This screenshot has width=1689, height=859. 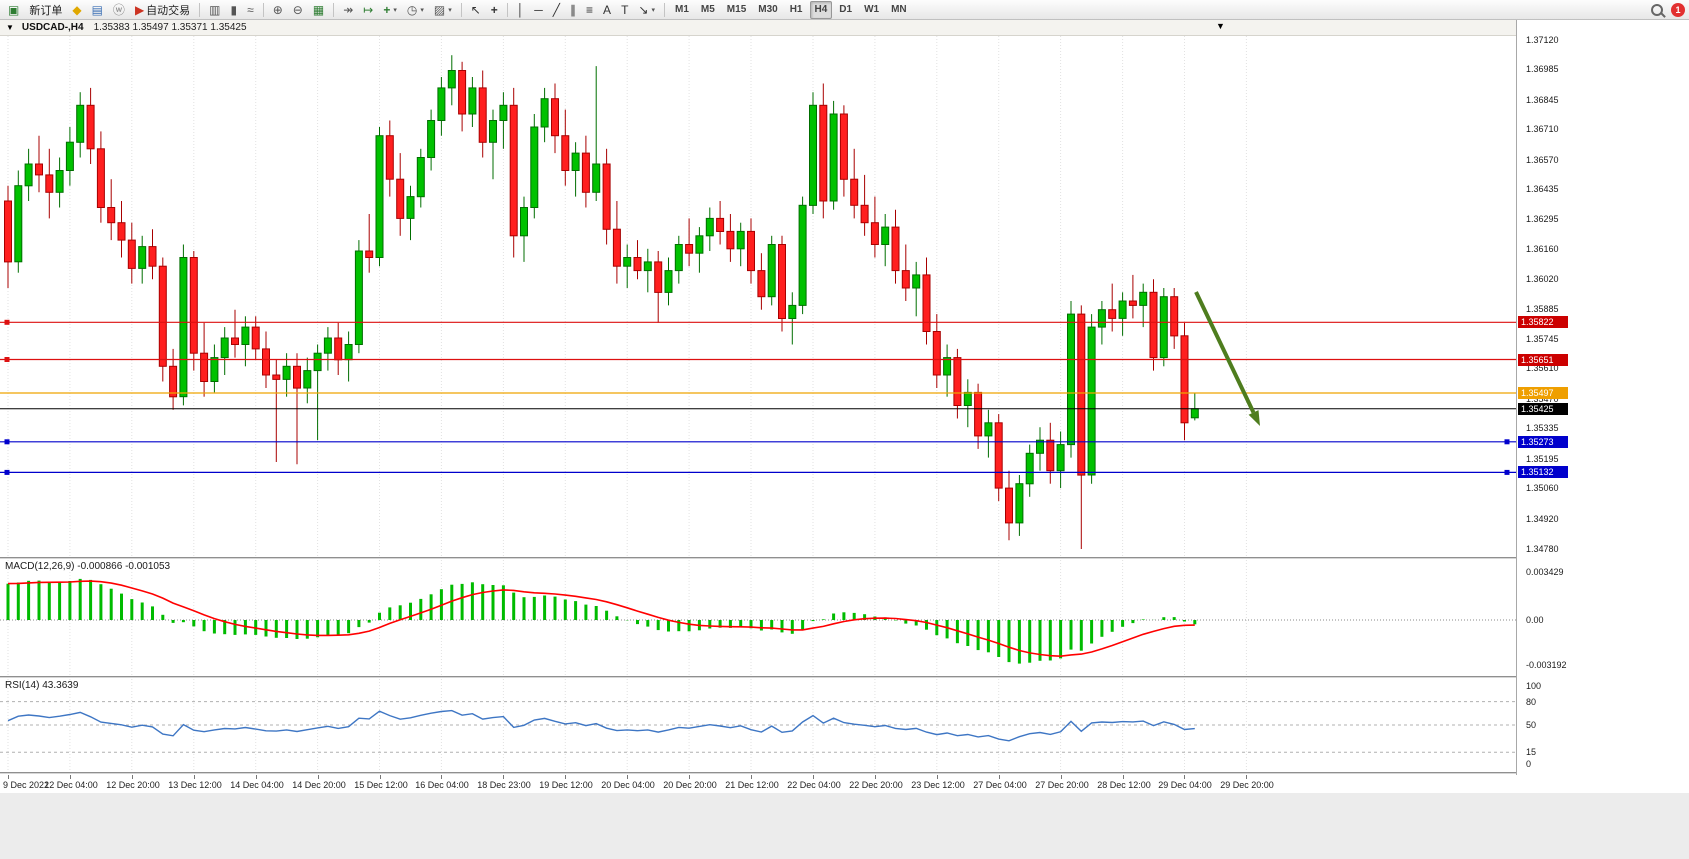 I want to click on arrows-icon-glyph: ↘, so click(x=643, y=9).